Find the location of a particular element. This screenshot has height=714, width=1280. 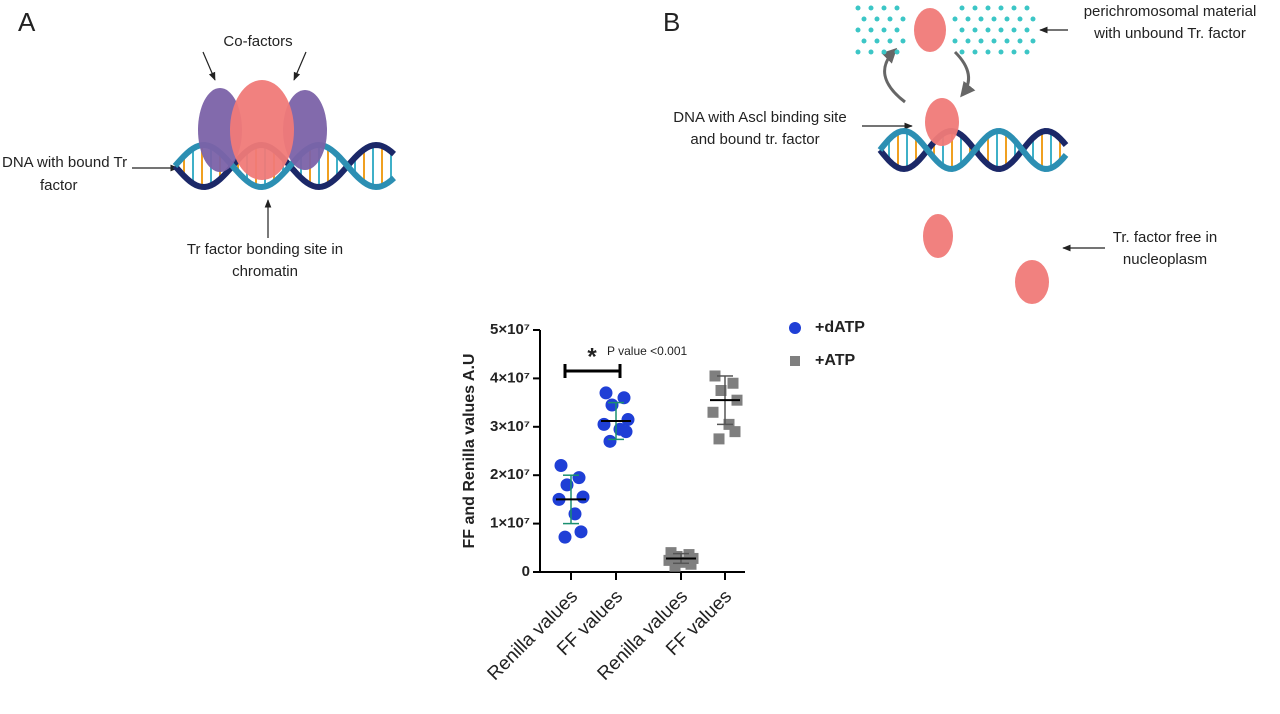

label: Tr. factor free in is located at coordinates (1165, 237).